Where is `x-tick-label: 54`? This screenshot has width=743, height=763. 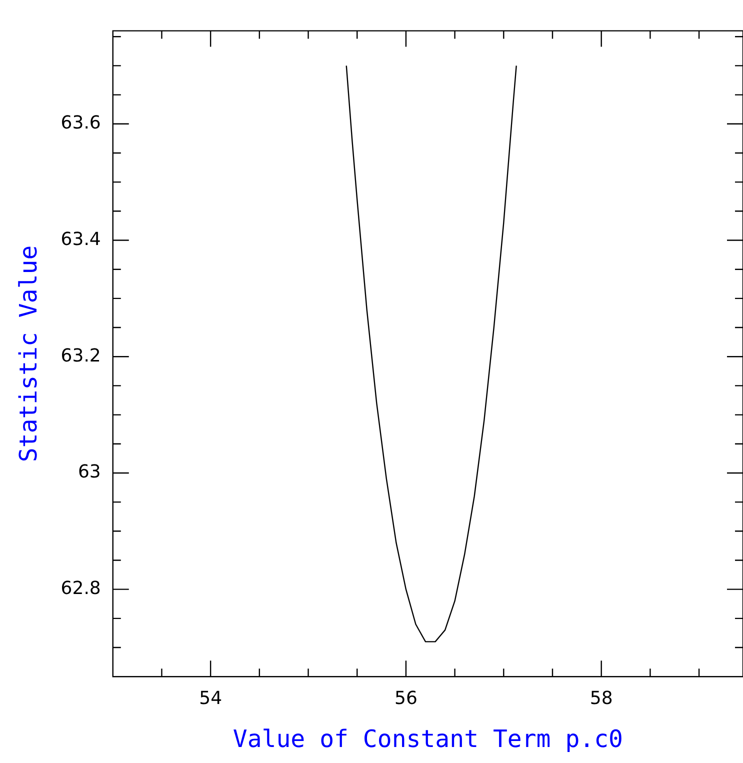
x-tick-label: 54 is located at coordinates (210, 699).